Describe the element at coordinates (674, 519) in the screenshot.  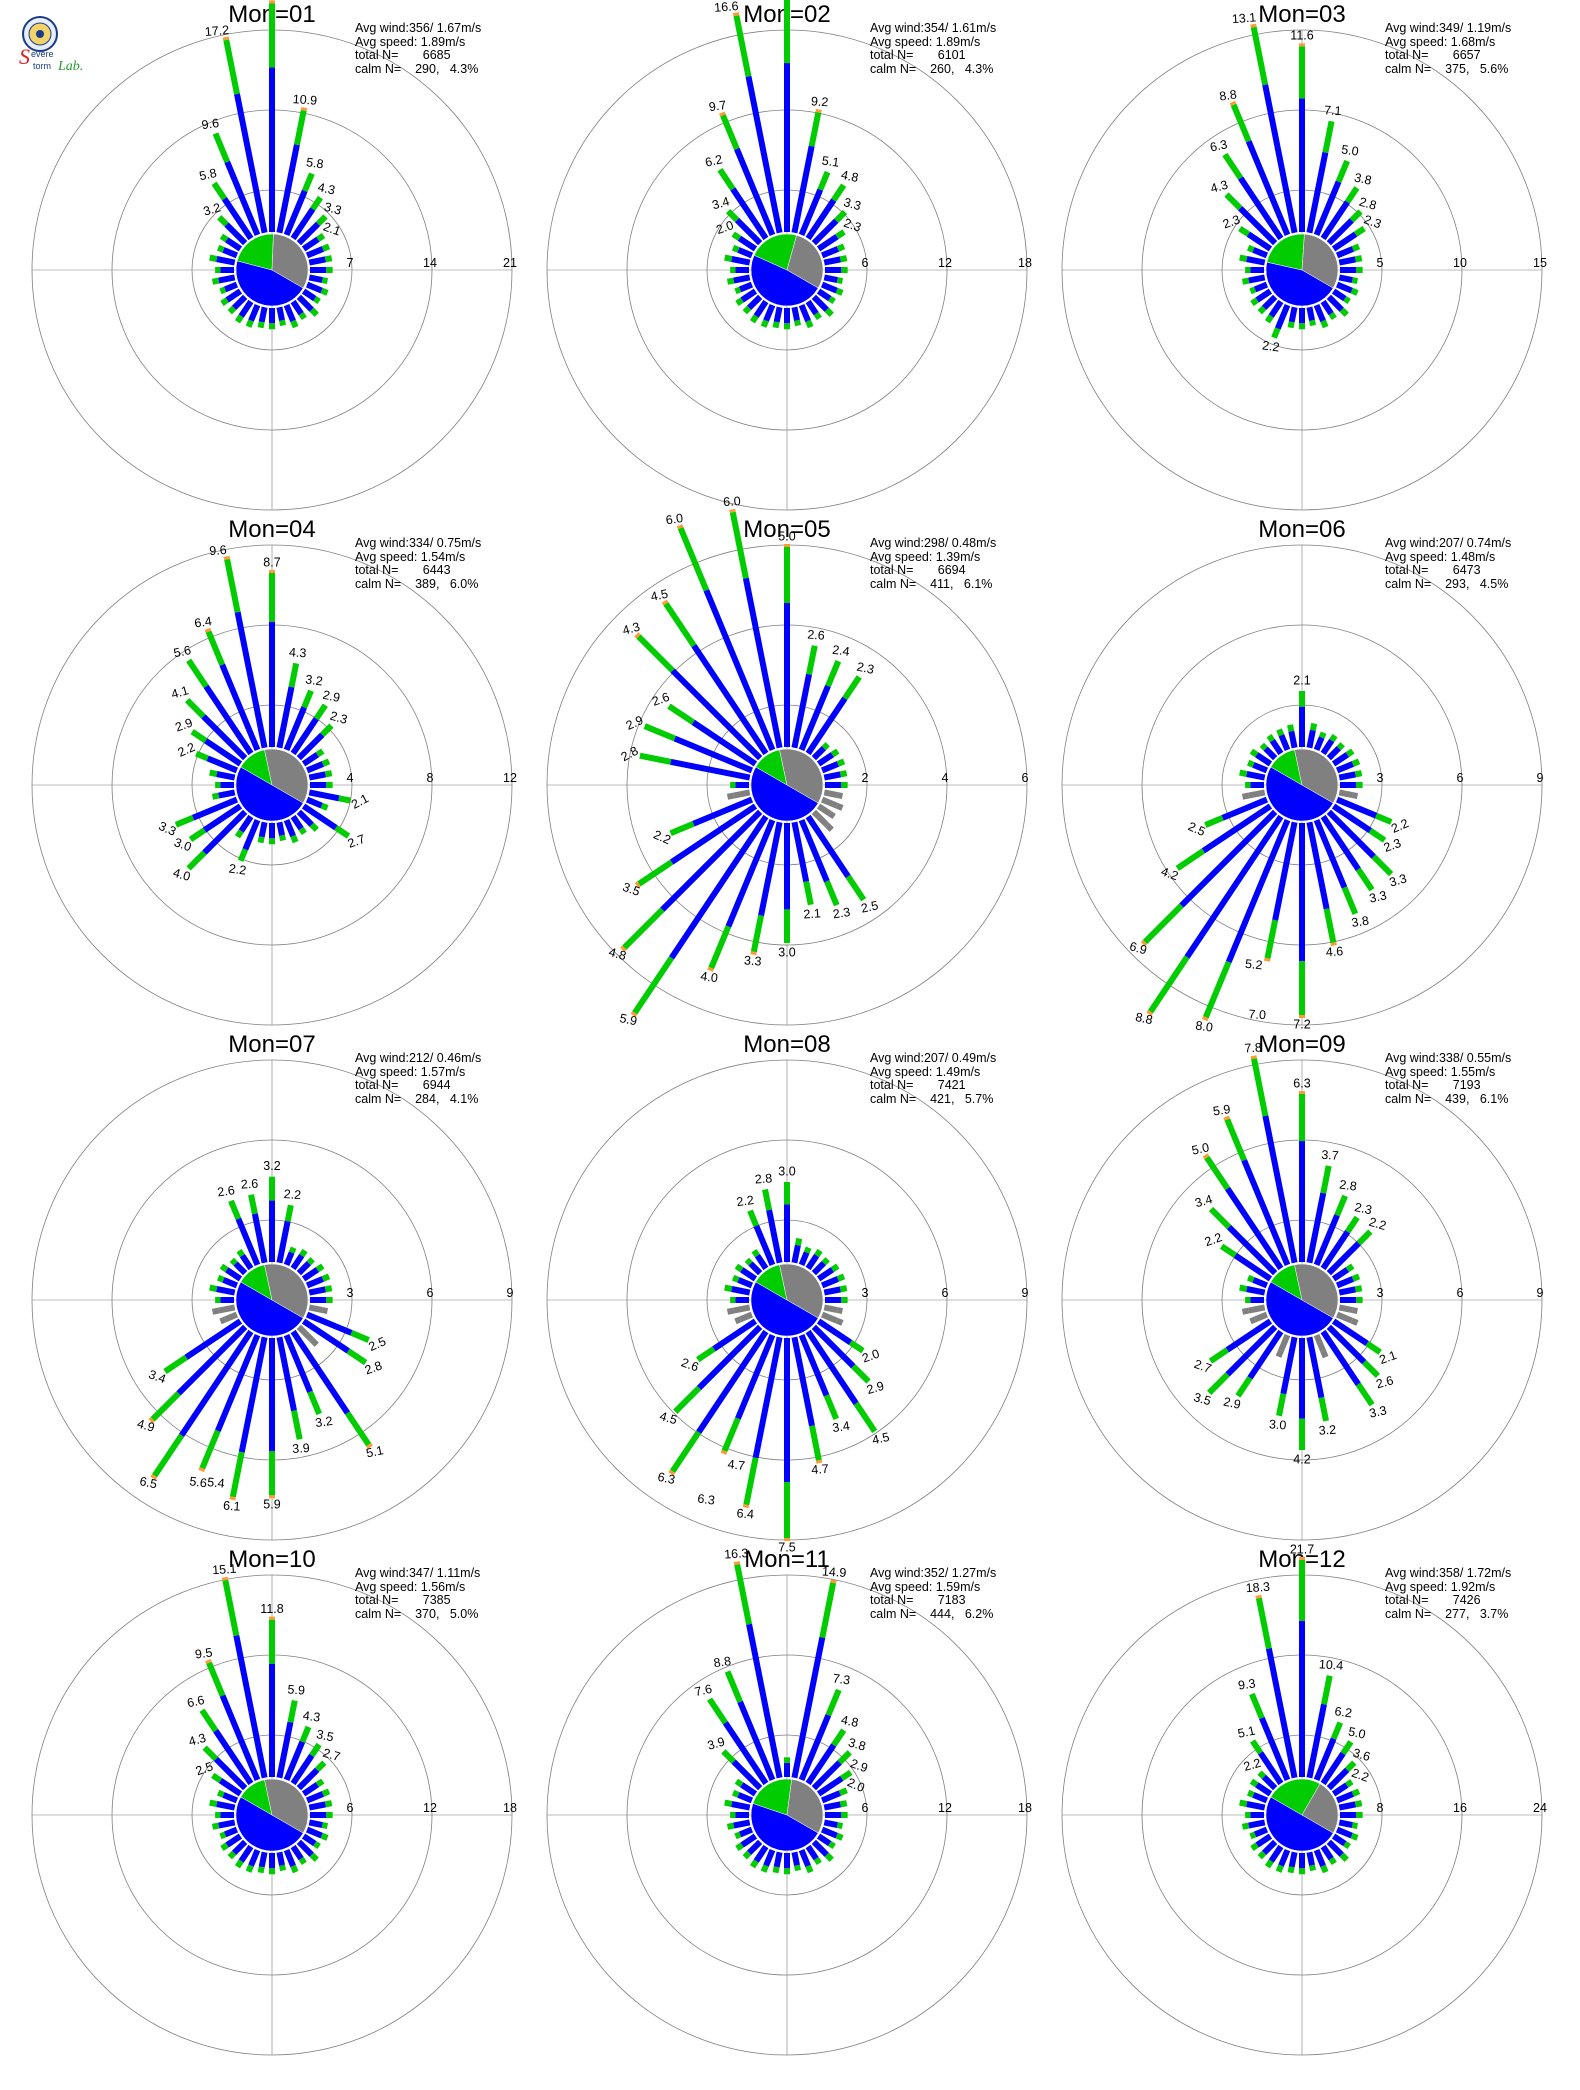
I see `bar-value-label: 6.0` at that location.